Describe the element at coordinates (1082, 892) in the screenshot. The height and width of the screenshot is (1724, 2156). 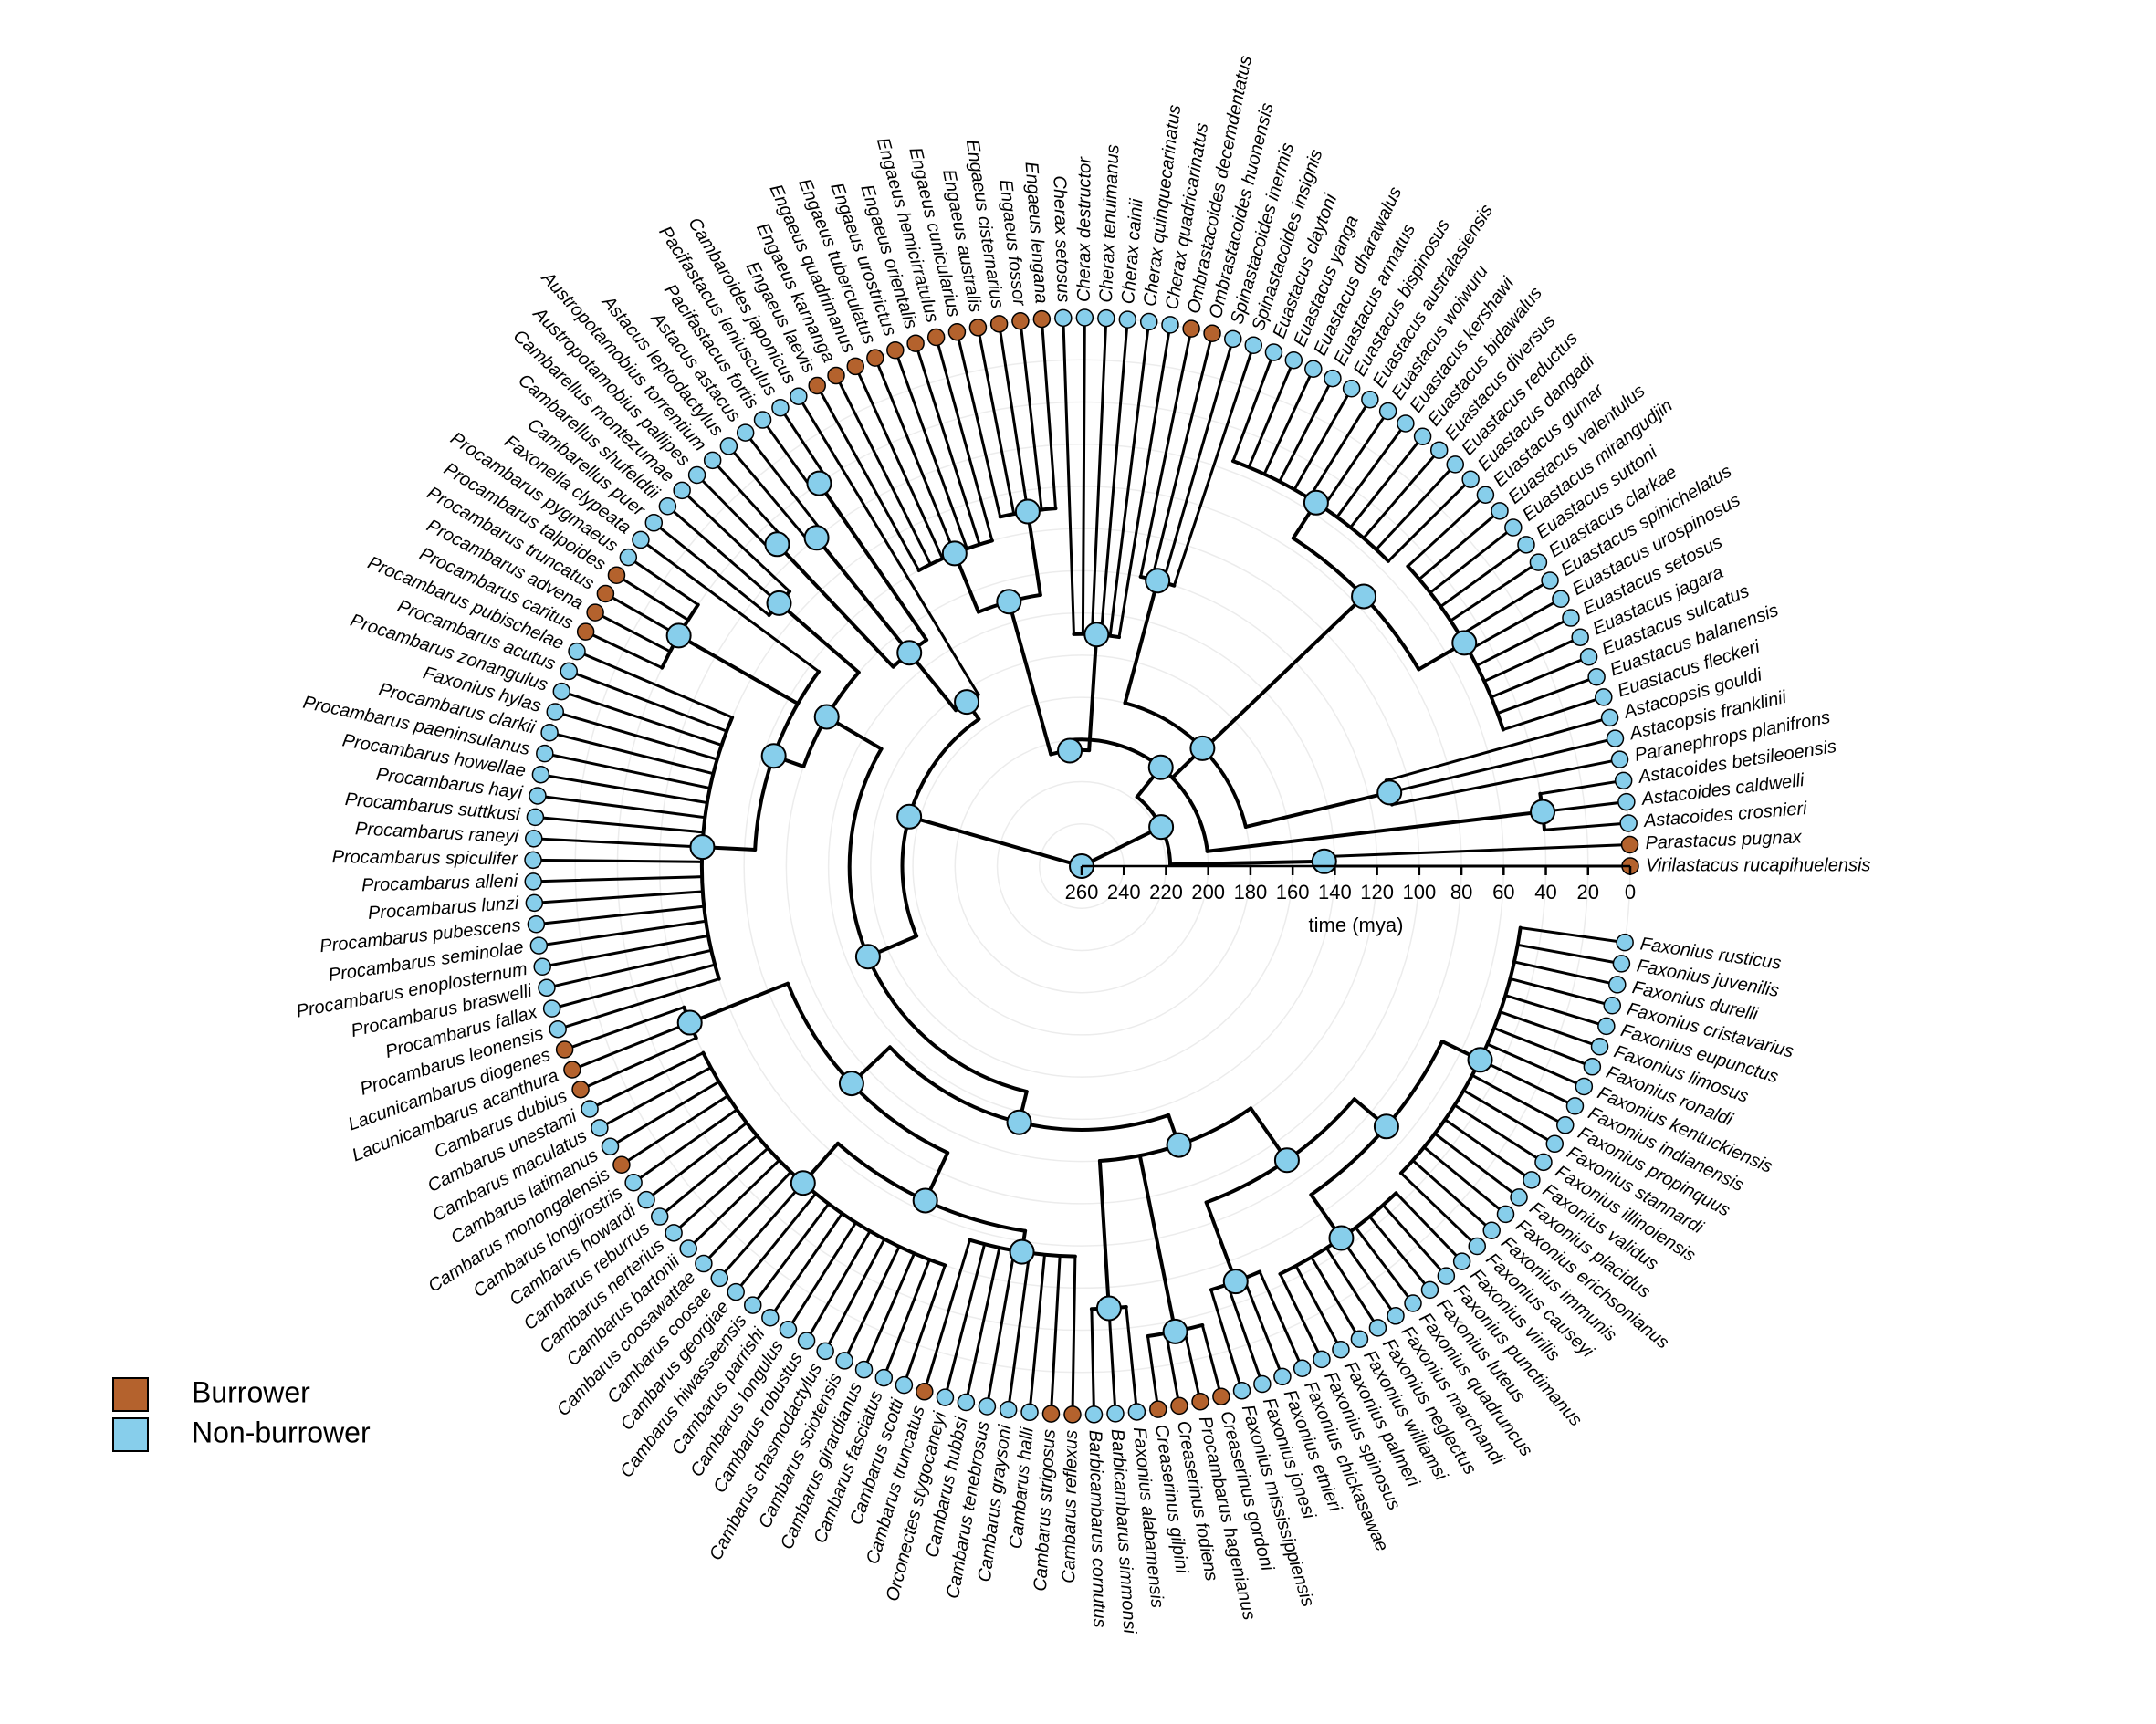
I see `axis-tick-label: 260` at that location.